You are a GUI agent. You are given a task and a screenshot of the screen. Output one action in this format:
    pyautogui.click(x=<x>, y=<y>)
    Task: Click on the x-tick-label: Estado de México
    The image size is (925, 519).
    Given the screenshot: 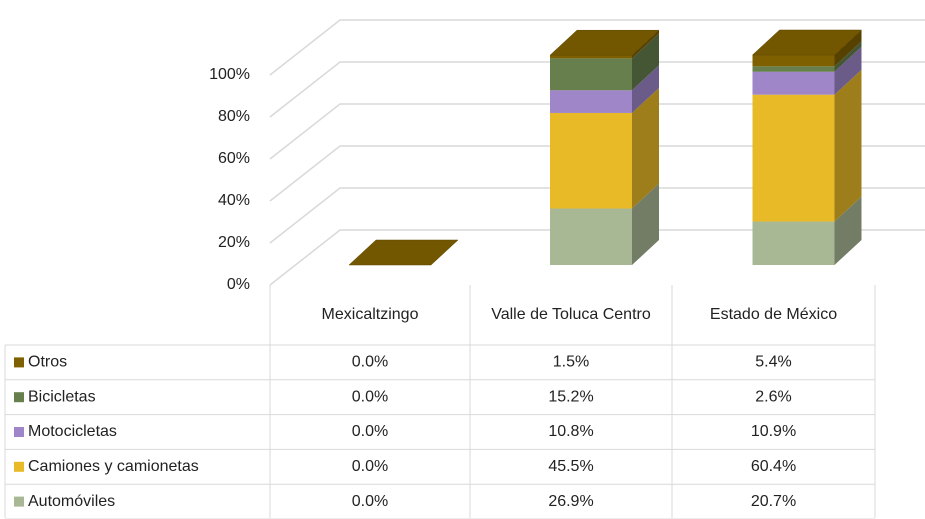 What is the action you would take?
    pyautogui.click(x=773, y=314)
    